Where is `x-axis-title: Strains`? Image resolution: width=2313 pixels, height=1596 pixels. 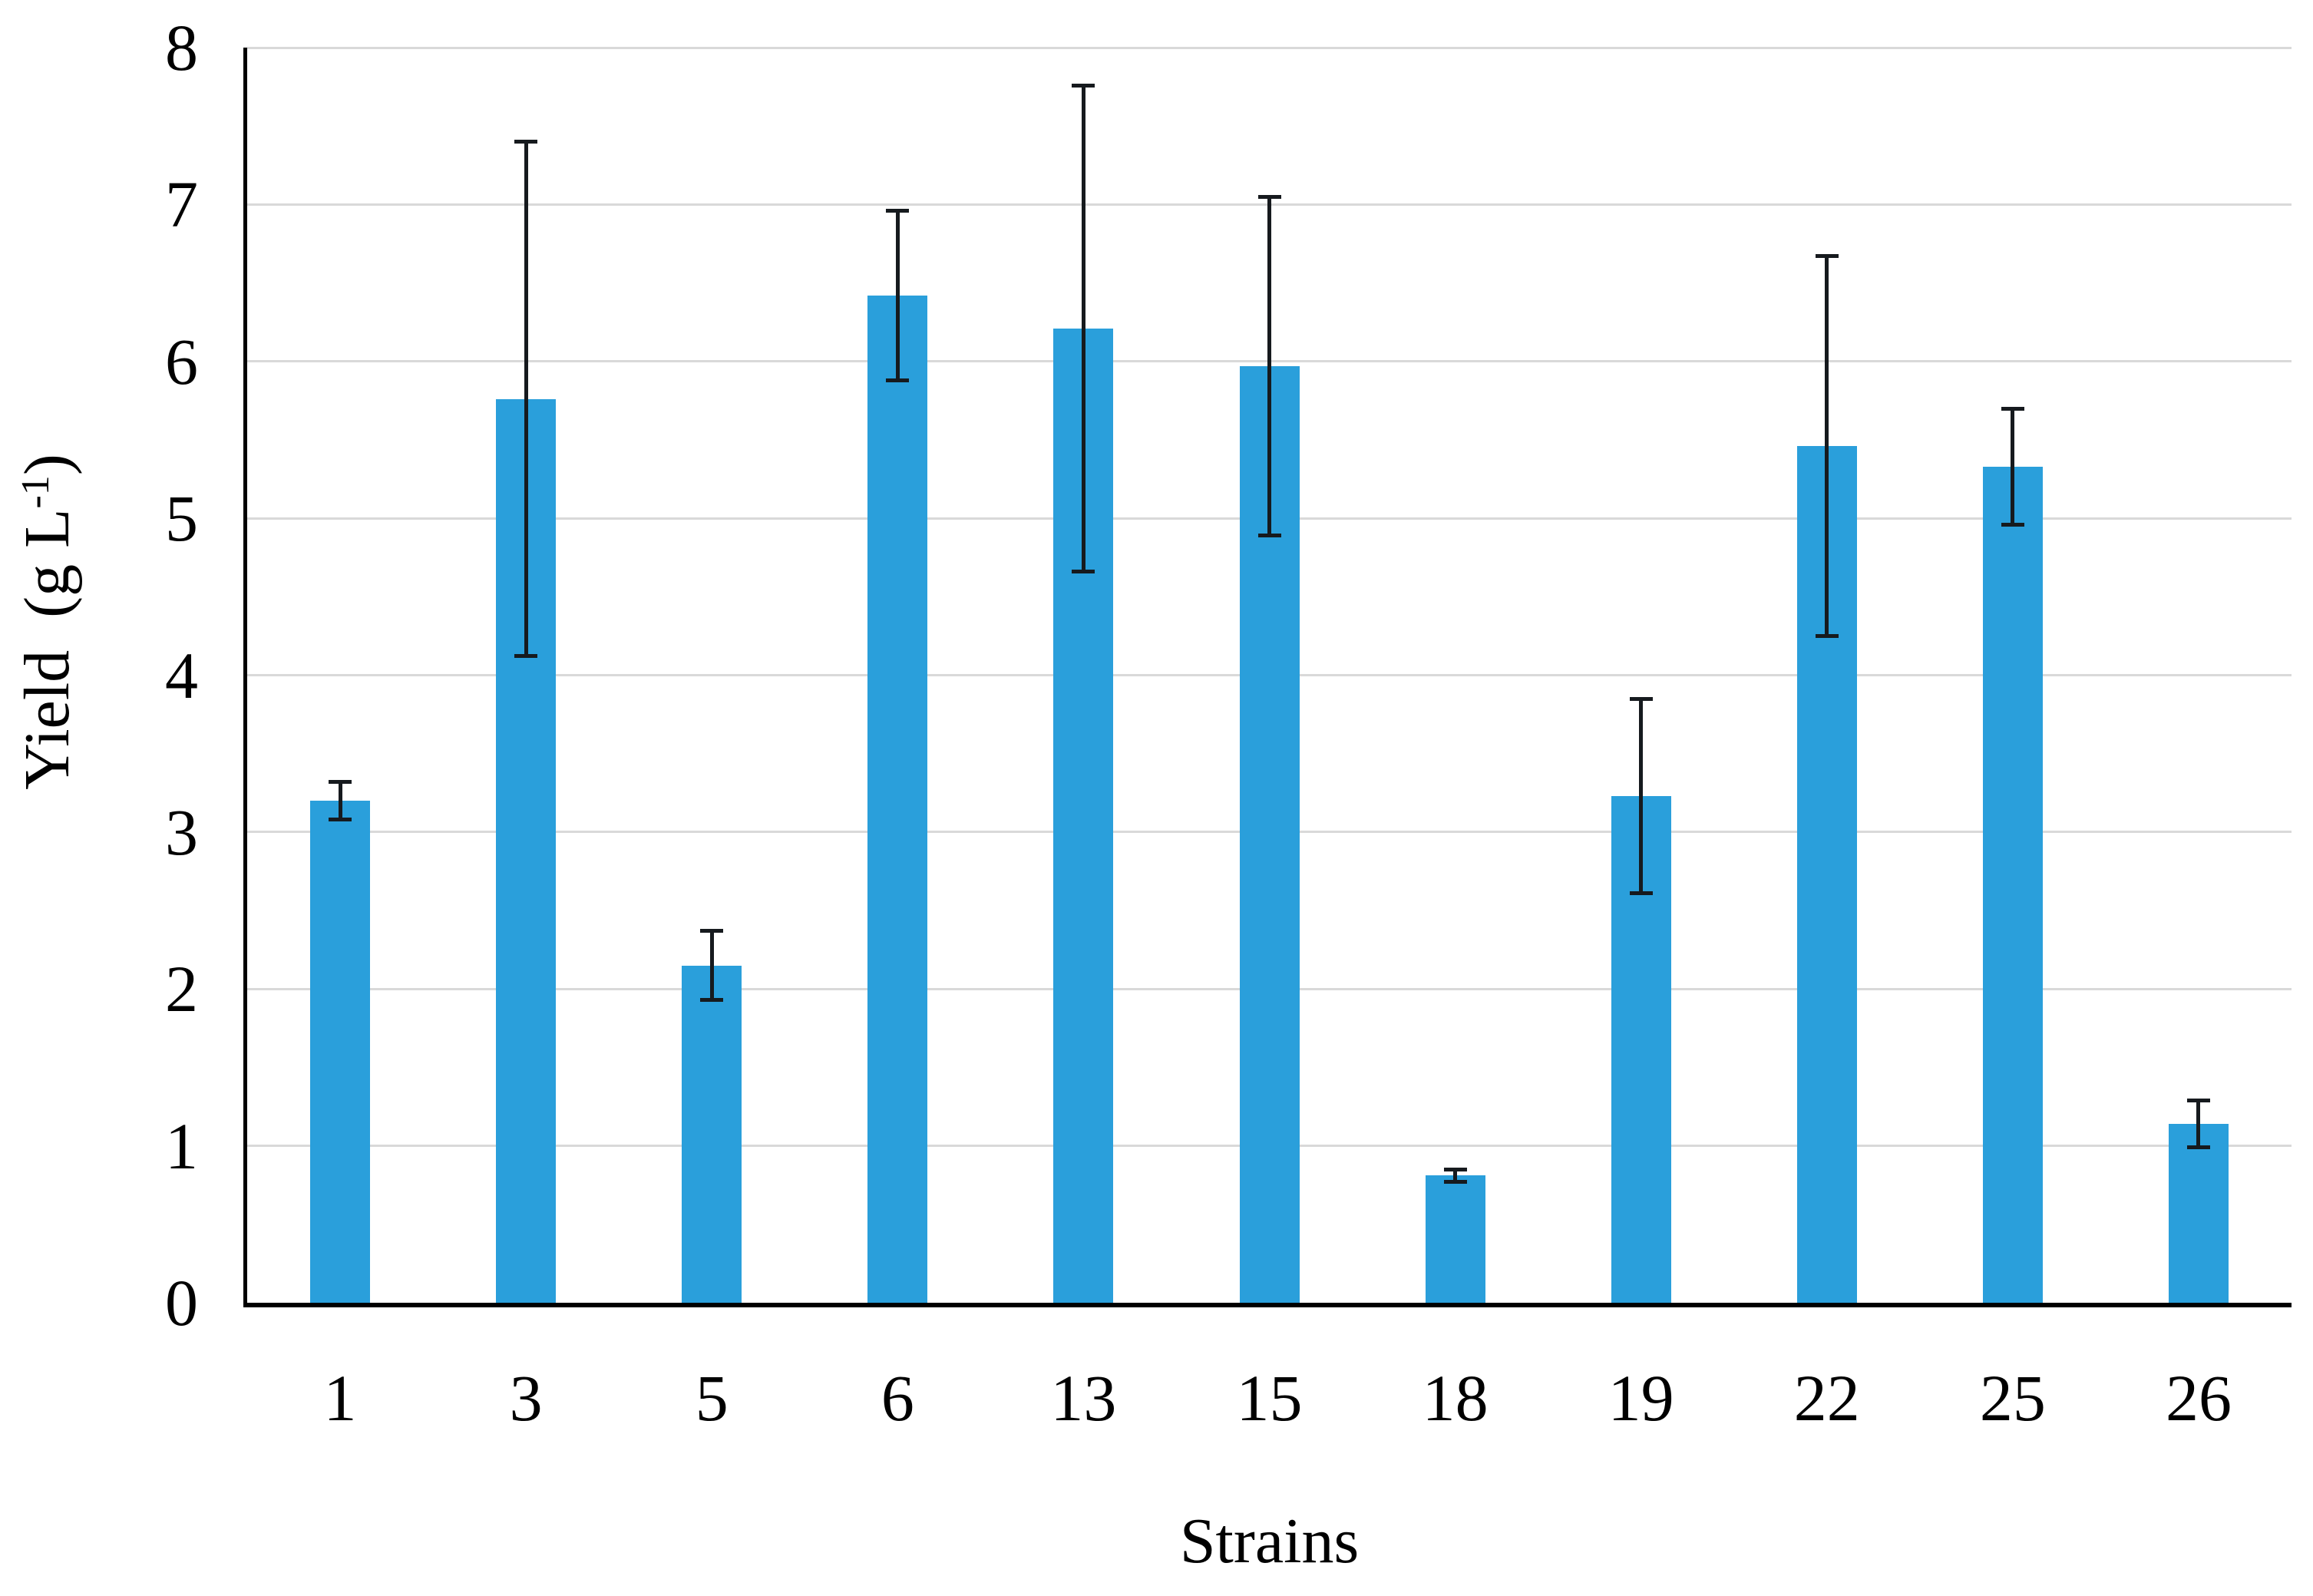 x-axis-title: Strains is located at coordinates (1269, 1541).